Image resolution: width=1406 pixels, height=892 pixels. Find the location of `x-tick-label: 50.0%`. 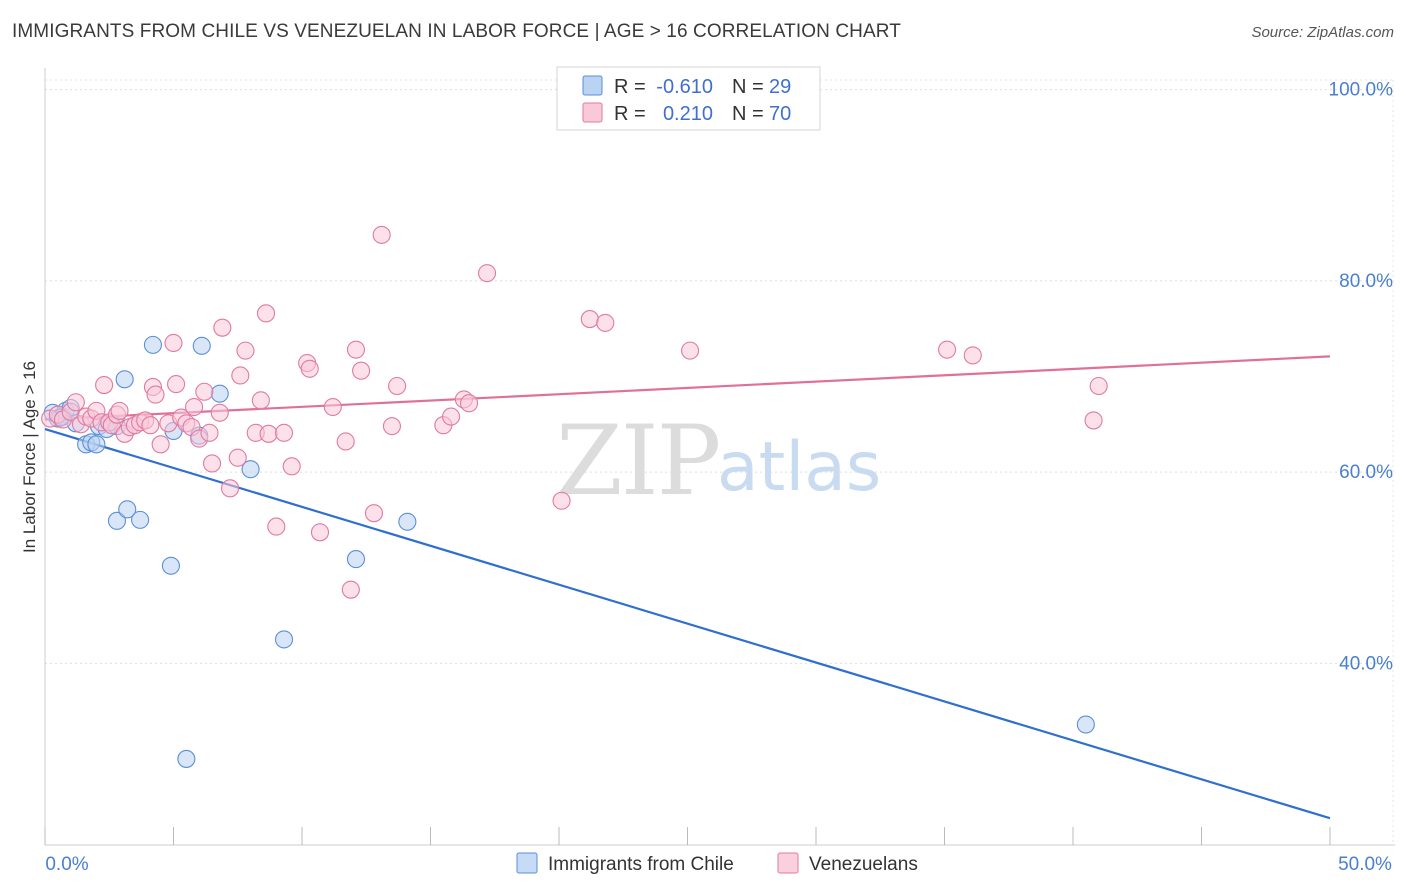

x-tick-label: 50.0% is located at coordinates (1365, 864).